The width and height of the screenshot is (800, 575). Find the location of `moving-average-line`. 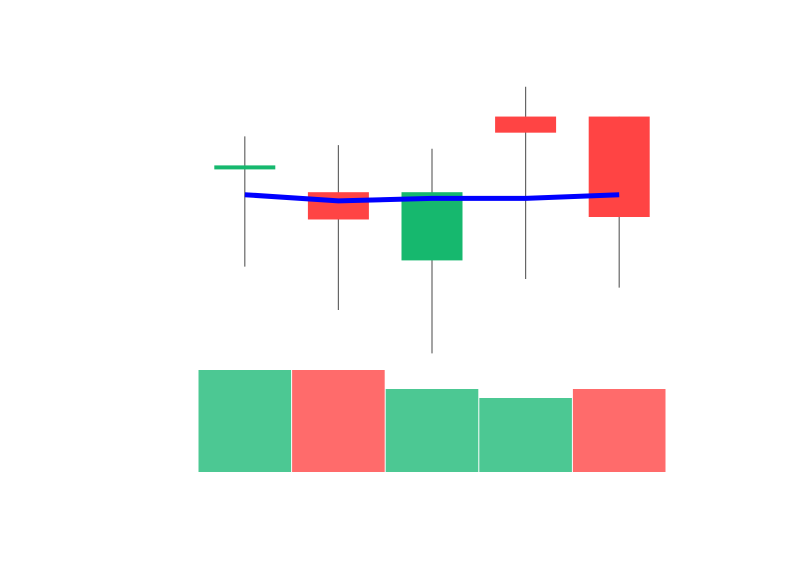

moving-average-line is located at coordinates (432, 198).